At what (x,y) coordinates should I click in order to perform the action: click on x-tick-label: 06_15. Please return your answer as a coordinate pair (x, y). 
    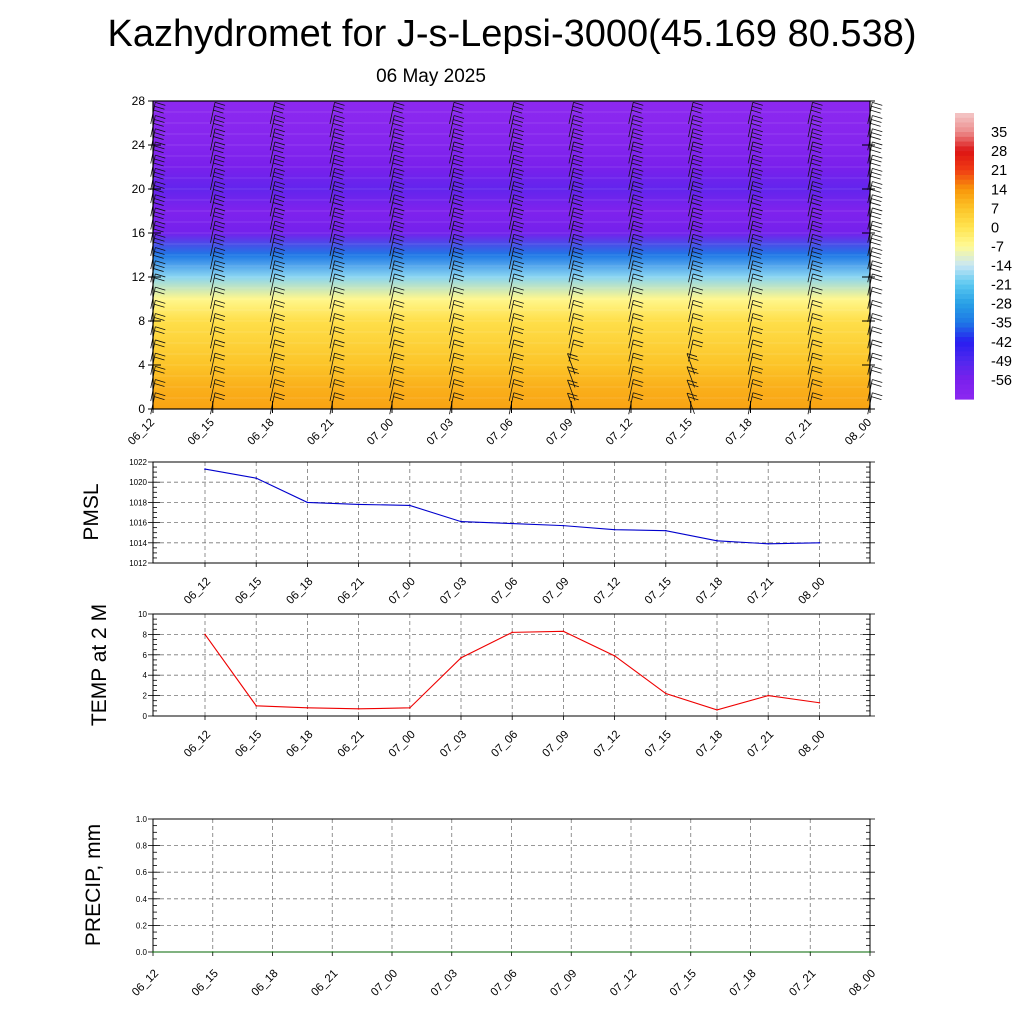
    Looking at the image, I should click on (248, 744).